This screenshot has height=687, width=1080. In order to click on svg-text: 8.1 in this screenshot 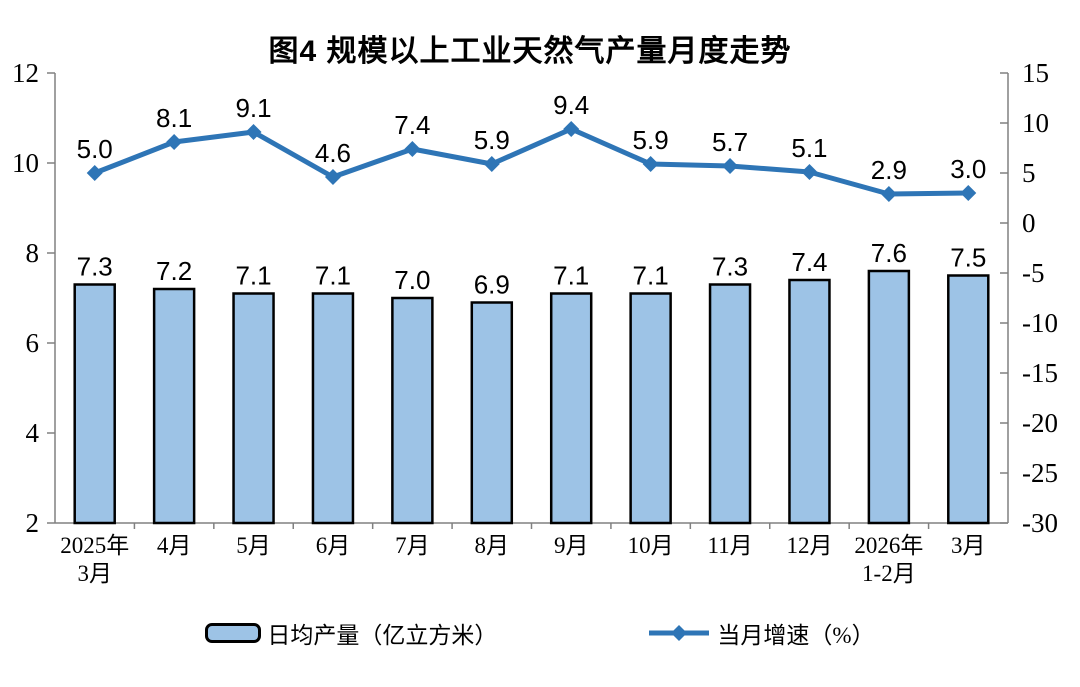, I will do `click(174, 118)`.